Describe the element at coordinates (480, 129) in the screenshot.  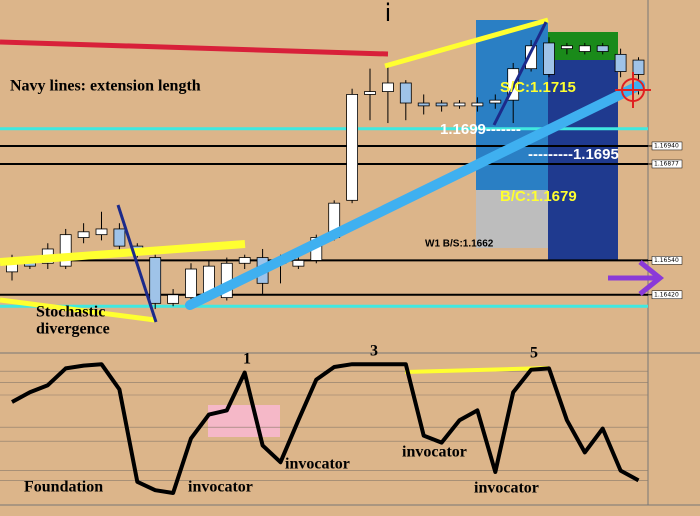
I see `annotation: 1.1699-------` at that location.